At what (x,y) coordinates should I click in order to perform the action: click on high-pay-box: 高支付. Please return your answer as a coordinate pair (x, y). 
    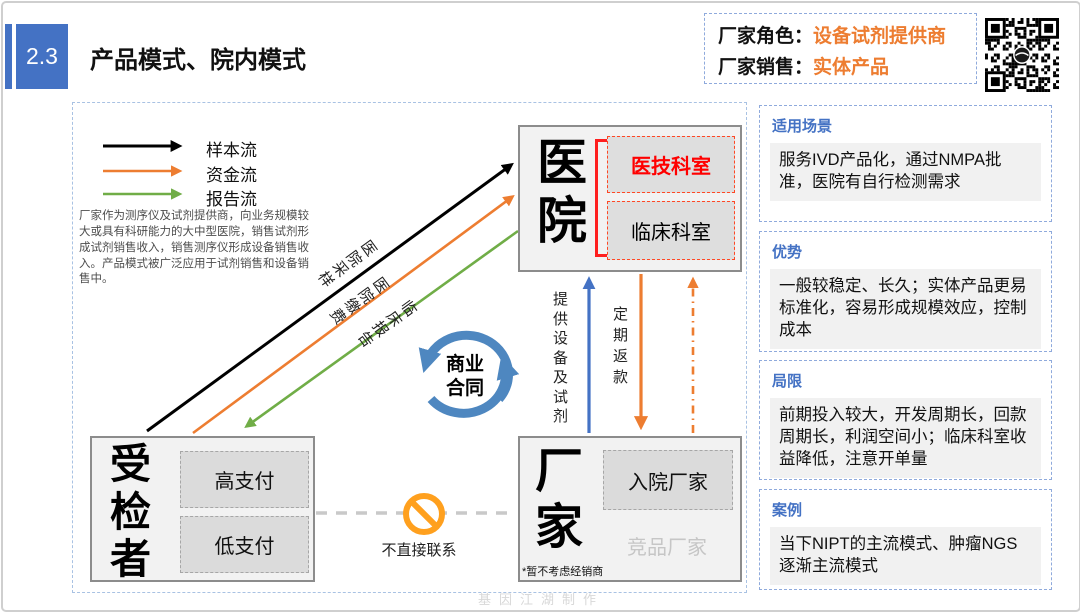
    Looking at the image, I should click on (244, 479).